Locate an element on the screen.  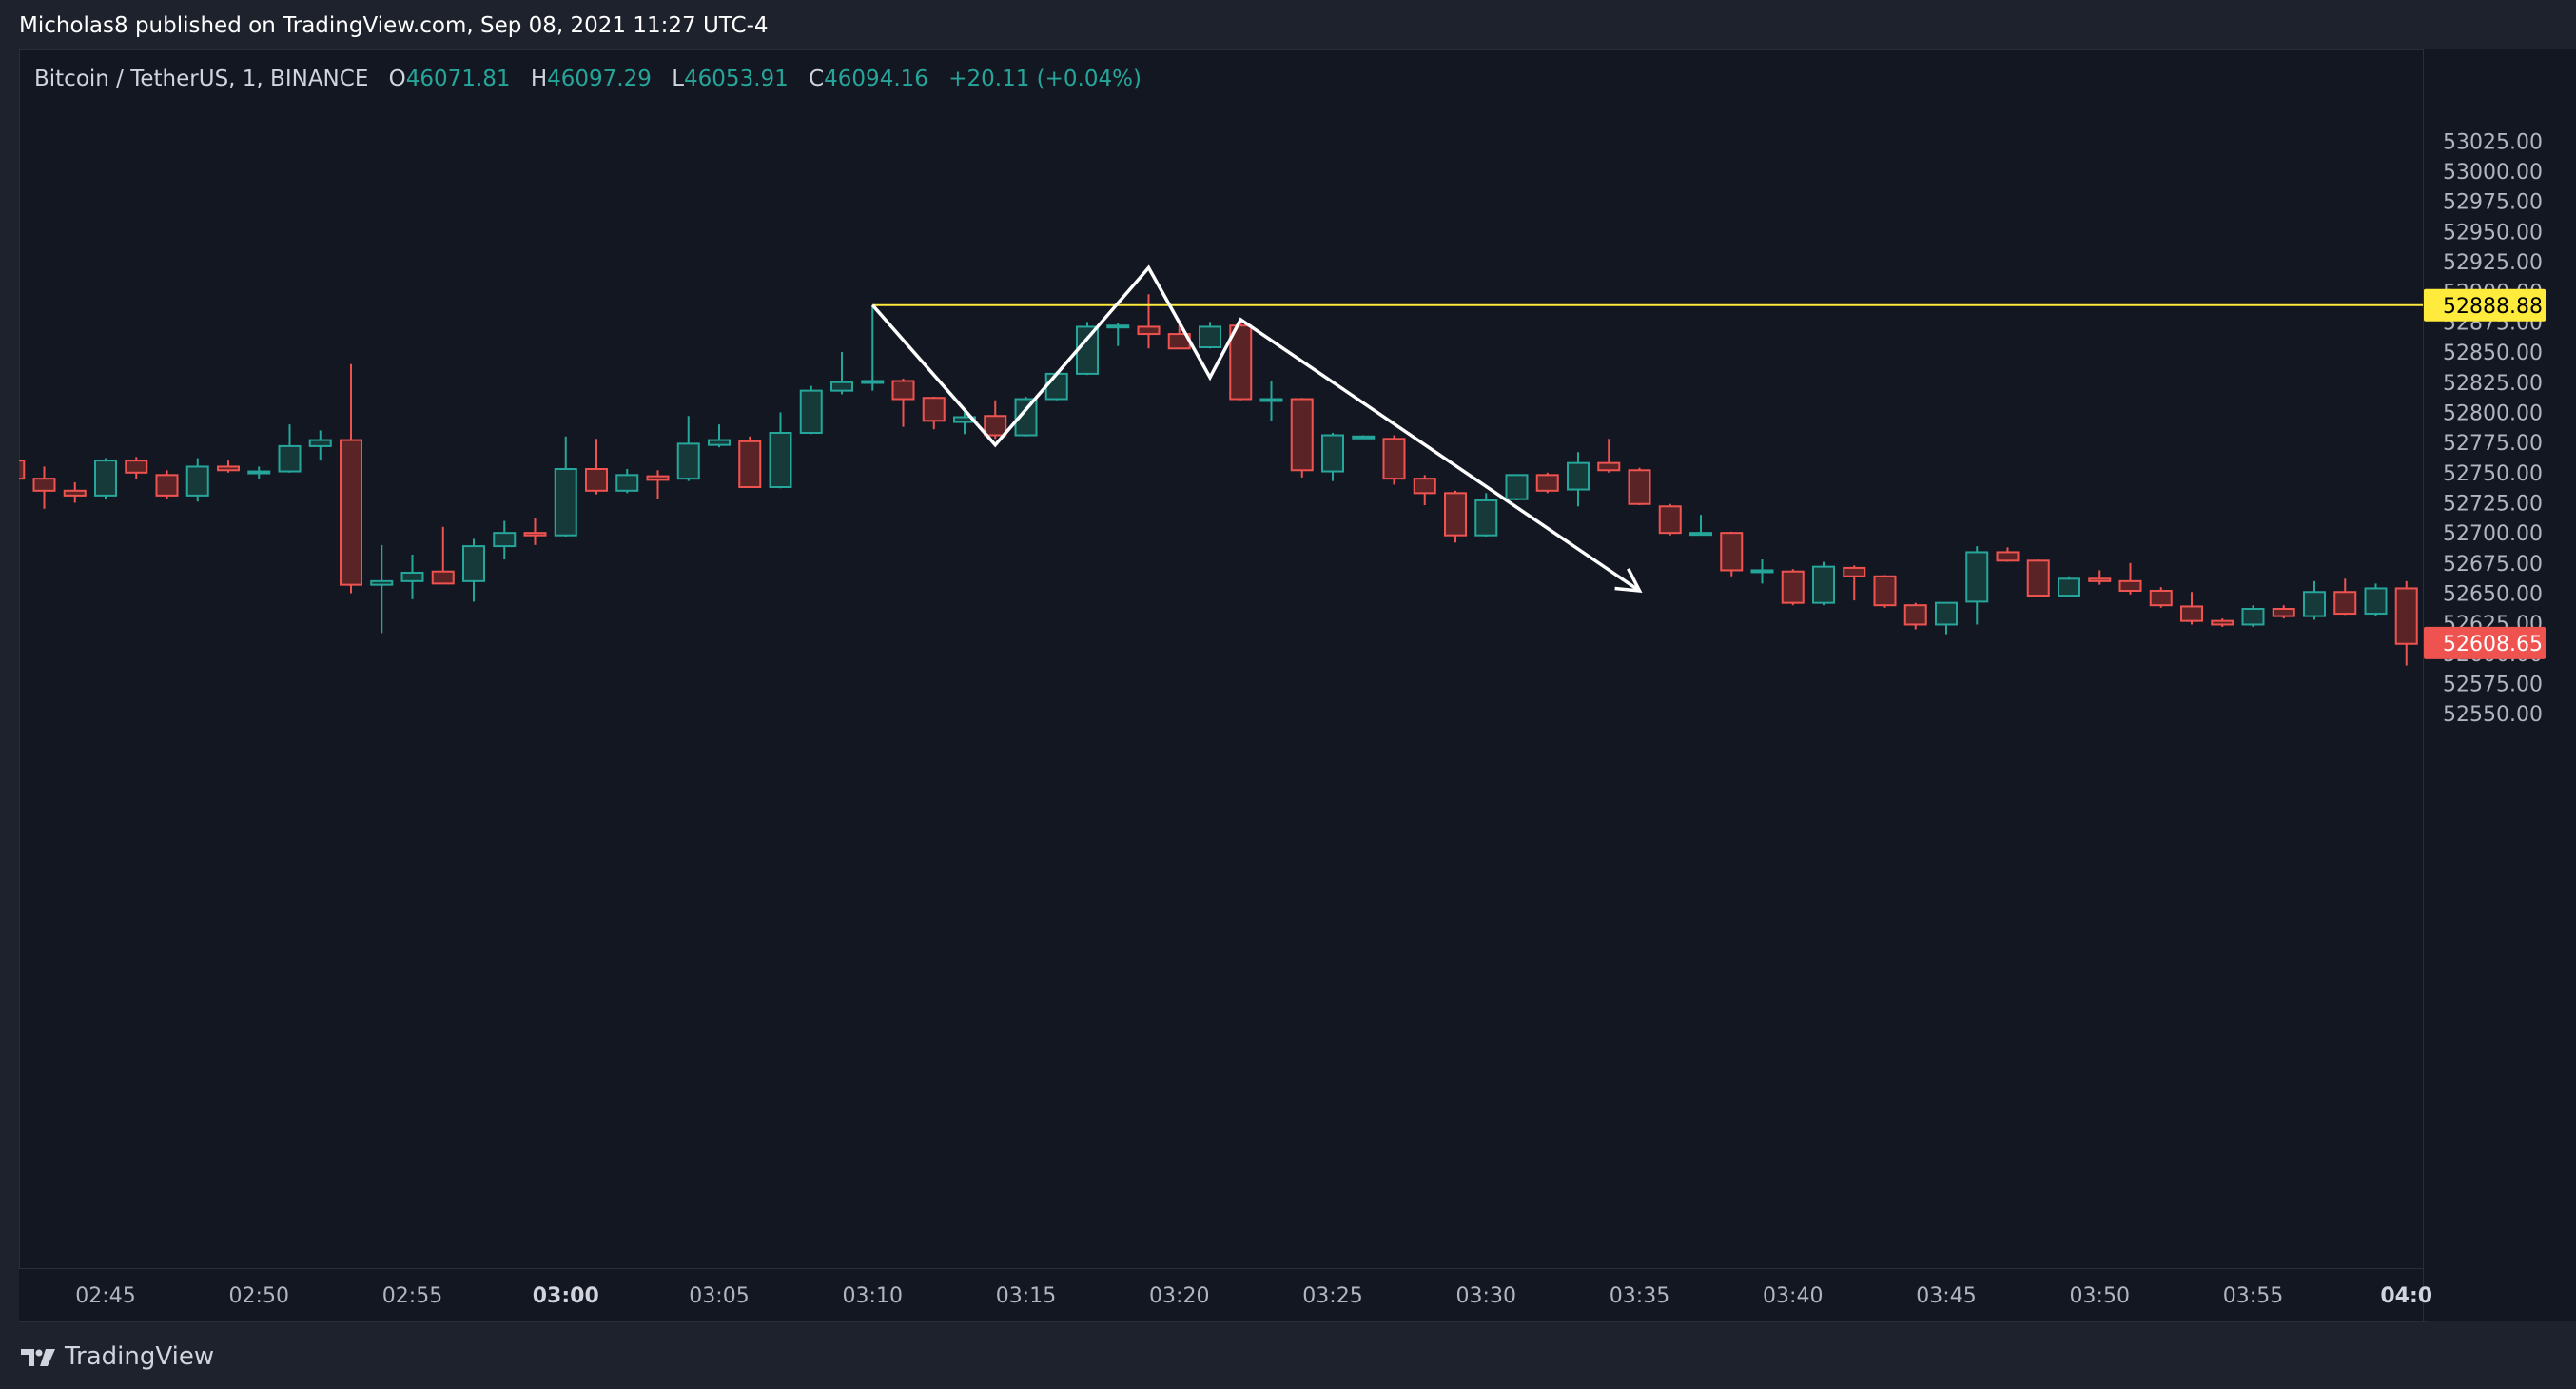
footer-brand: TradingView is located at coordinates (117, 1357).